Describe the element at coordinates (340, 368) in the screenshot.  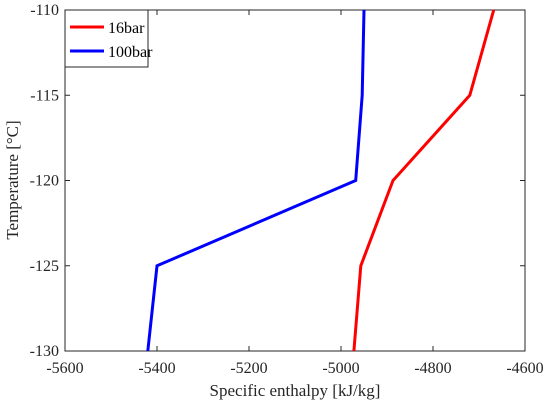
I see `x-tick-label: -5000` at that location.